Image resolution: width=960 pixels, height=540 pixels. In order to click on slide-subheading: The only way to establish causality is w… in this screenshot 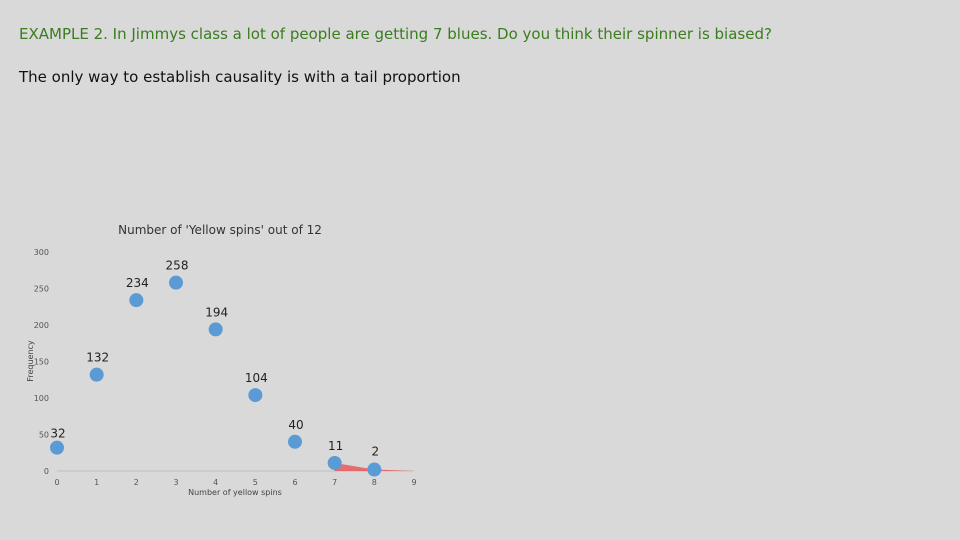, I will do `click(240, 77)`.